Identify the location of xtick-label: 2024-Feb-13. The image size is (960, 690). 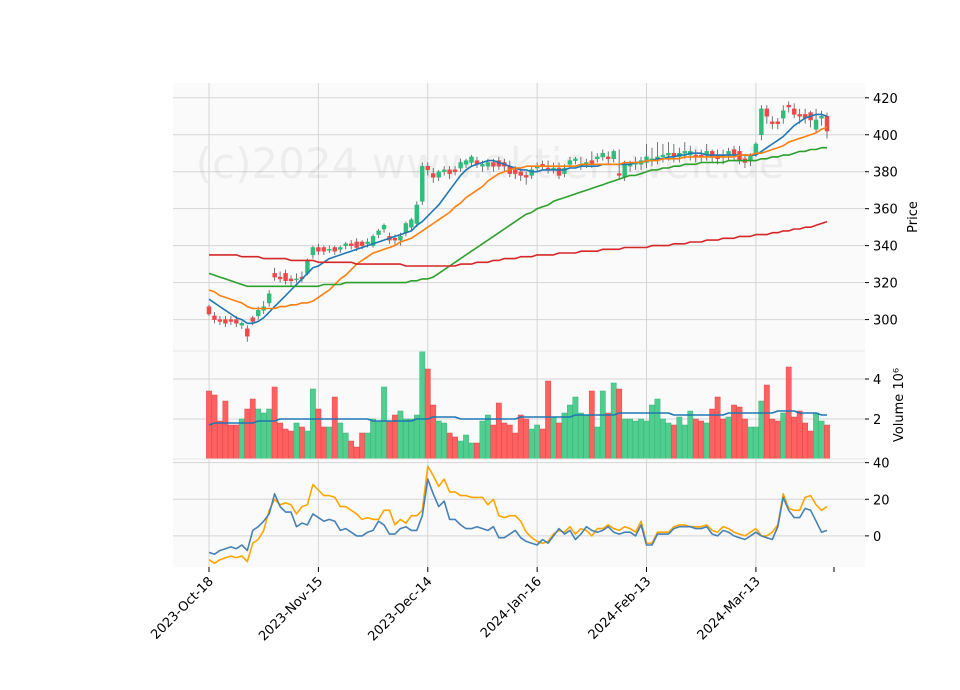
(620, 608).